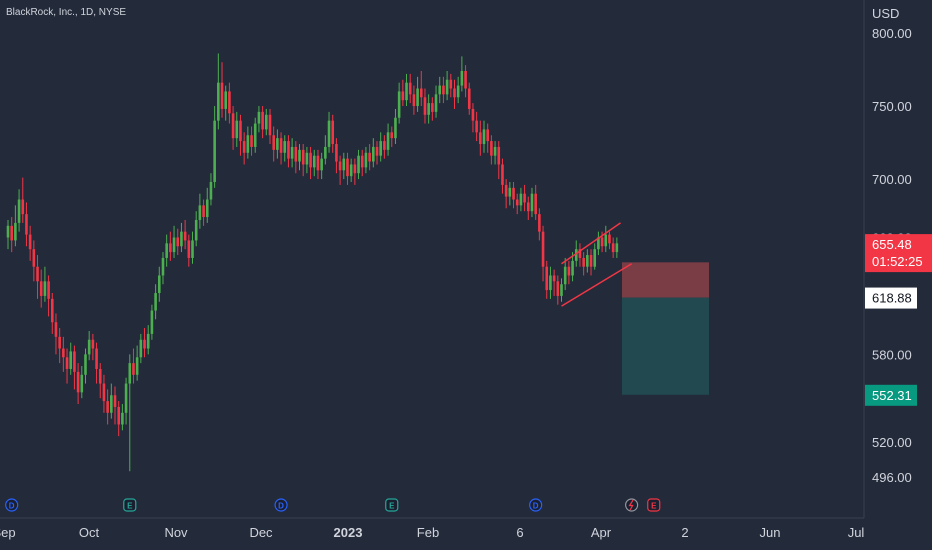 This screenshot has height=550, width=932. Describe the element at coordinates (596, 285) in the screenshot. I see `channel-lower-line` at that location.